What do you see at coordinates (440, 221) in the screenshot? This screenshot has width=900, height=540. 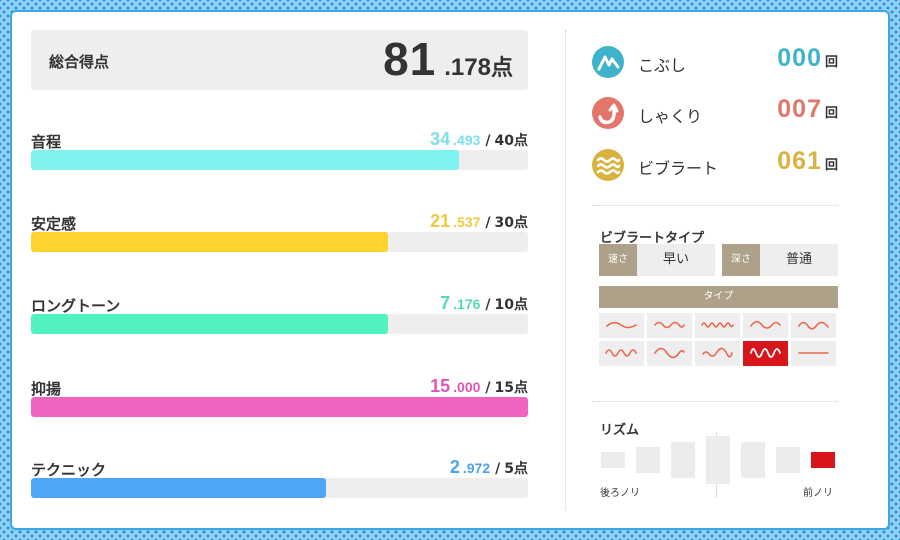 I see `category-score-integer: 21` at bounding box center [440, 221].